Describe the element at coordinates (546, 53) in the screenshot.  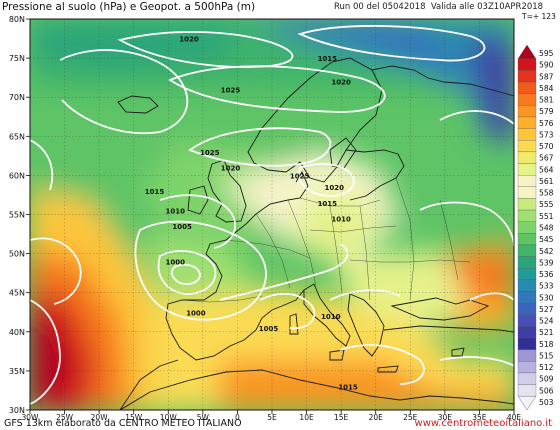
I see `legend-value-label: 595` at that location.